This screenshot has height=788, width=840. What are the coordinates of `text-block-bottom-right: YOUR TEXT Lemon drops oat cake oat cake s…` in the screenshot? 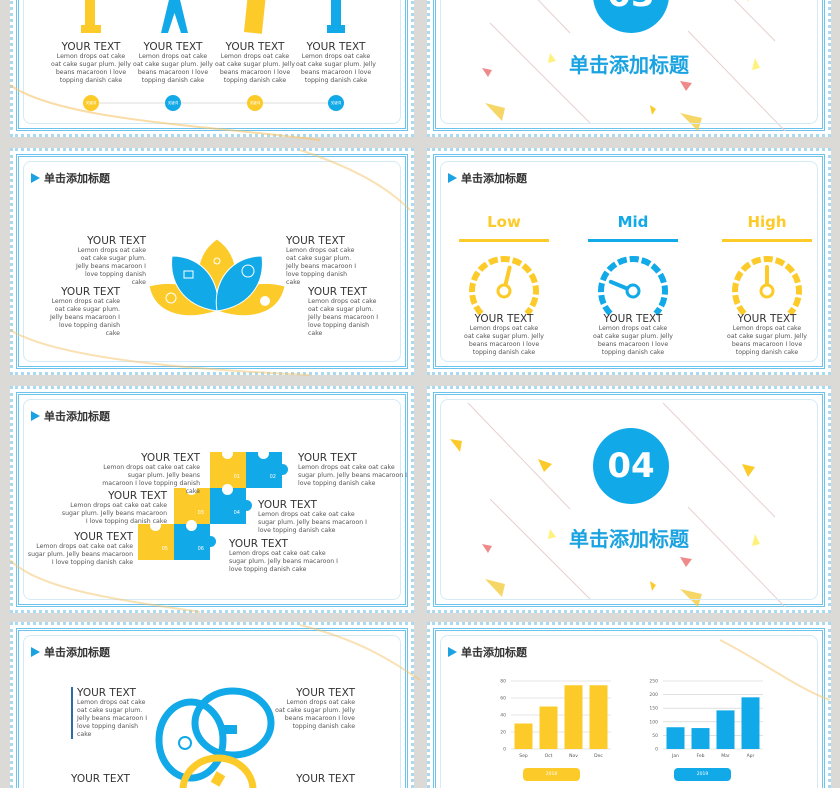 It's located at (345, 312).